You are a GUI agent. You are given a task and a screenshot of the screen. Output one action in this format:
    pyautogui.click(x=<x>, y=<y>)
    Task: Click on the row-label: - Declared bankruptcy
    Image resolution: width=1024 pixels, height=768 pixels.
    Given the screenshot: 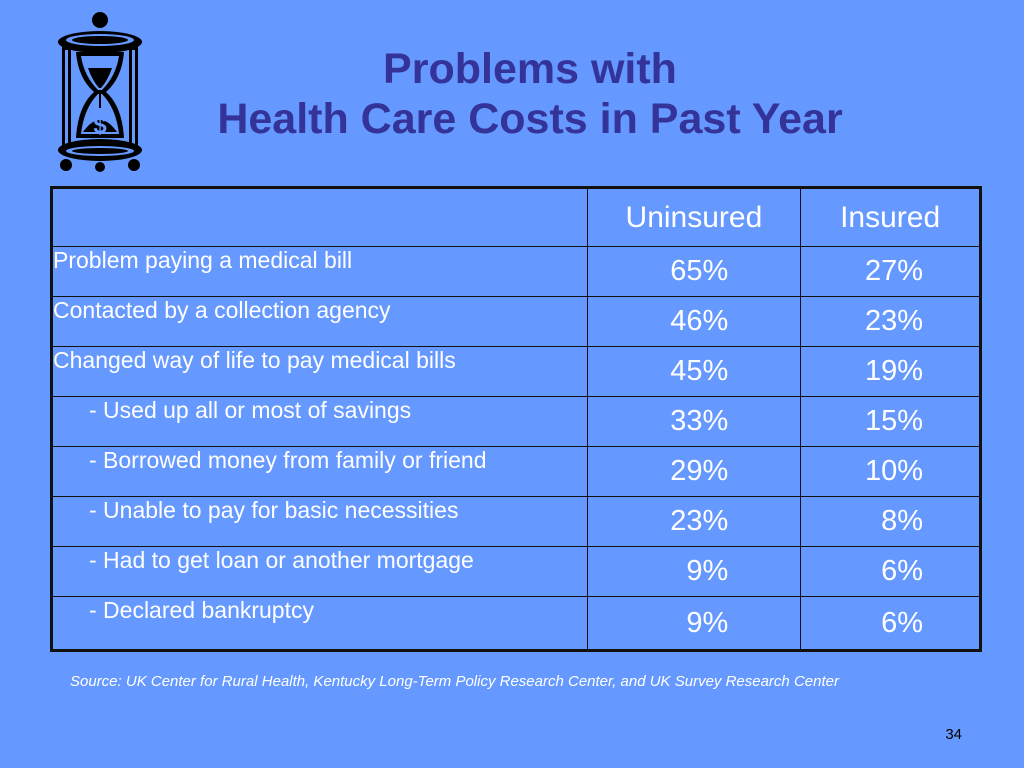 What is the action you would take?
    pyautogui.click(x=319, y=623)
    